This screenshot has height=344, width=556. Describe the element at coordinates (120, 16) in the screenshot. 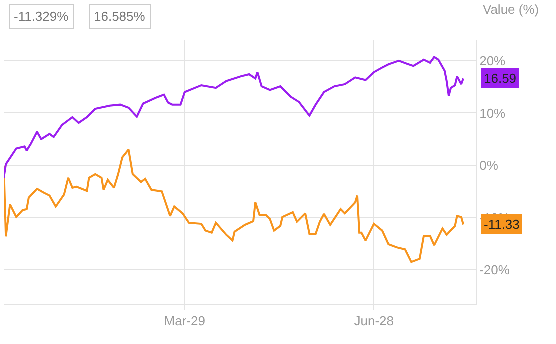

I see `text: 16.585%` at that location.